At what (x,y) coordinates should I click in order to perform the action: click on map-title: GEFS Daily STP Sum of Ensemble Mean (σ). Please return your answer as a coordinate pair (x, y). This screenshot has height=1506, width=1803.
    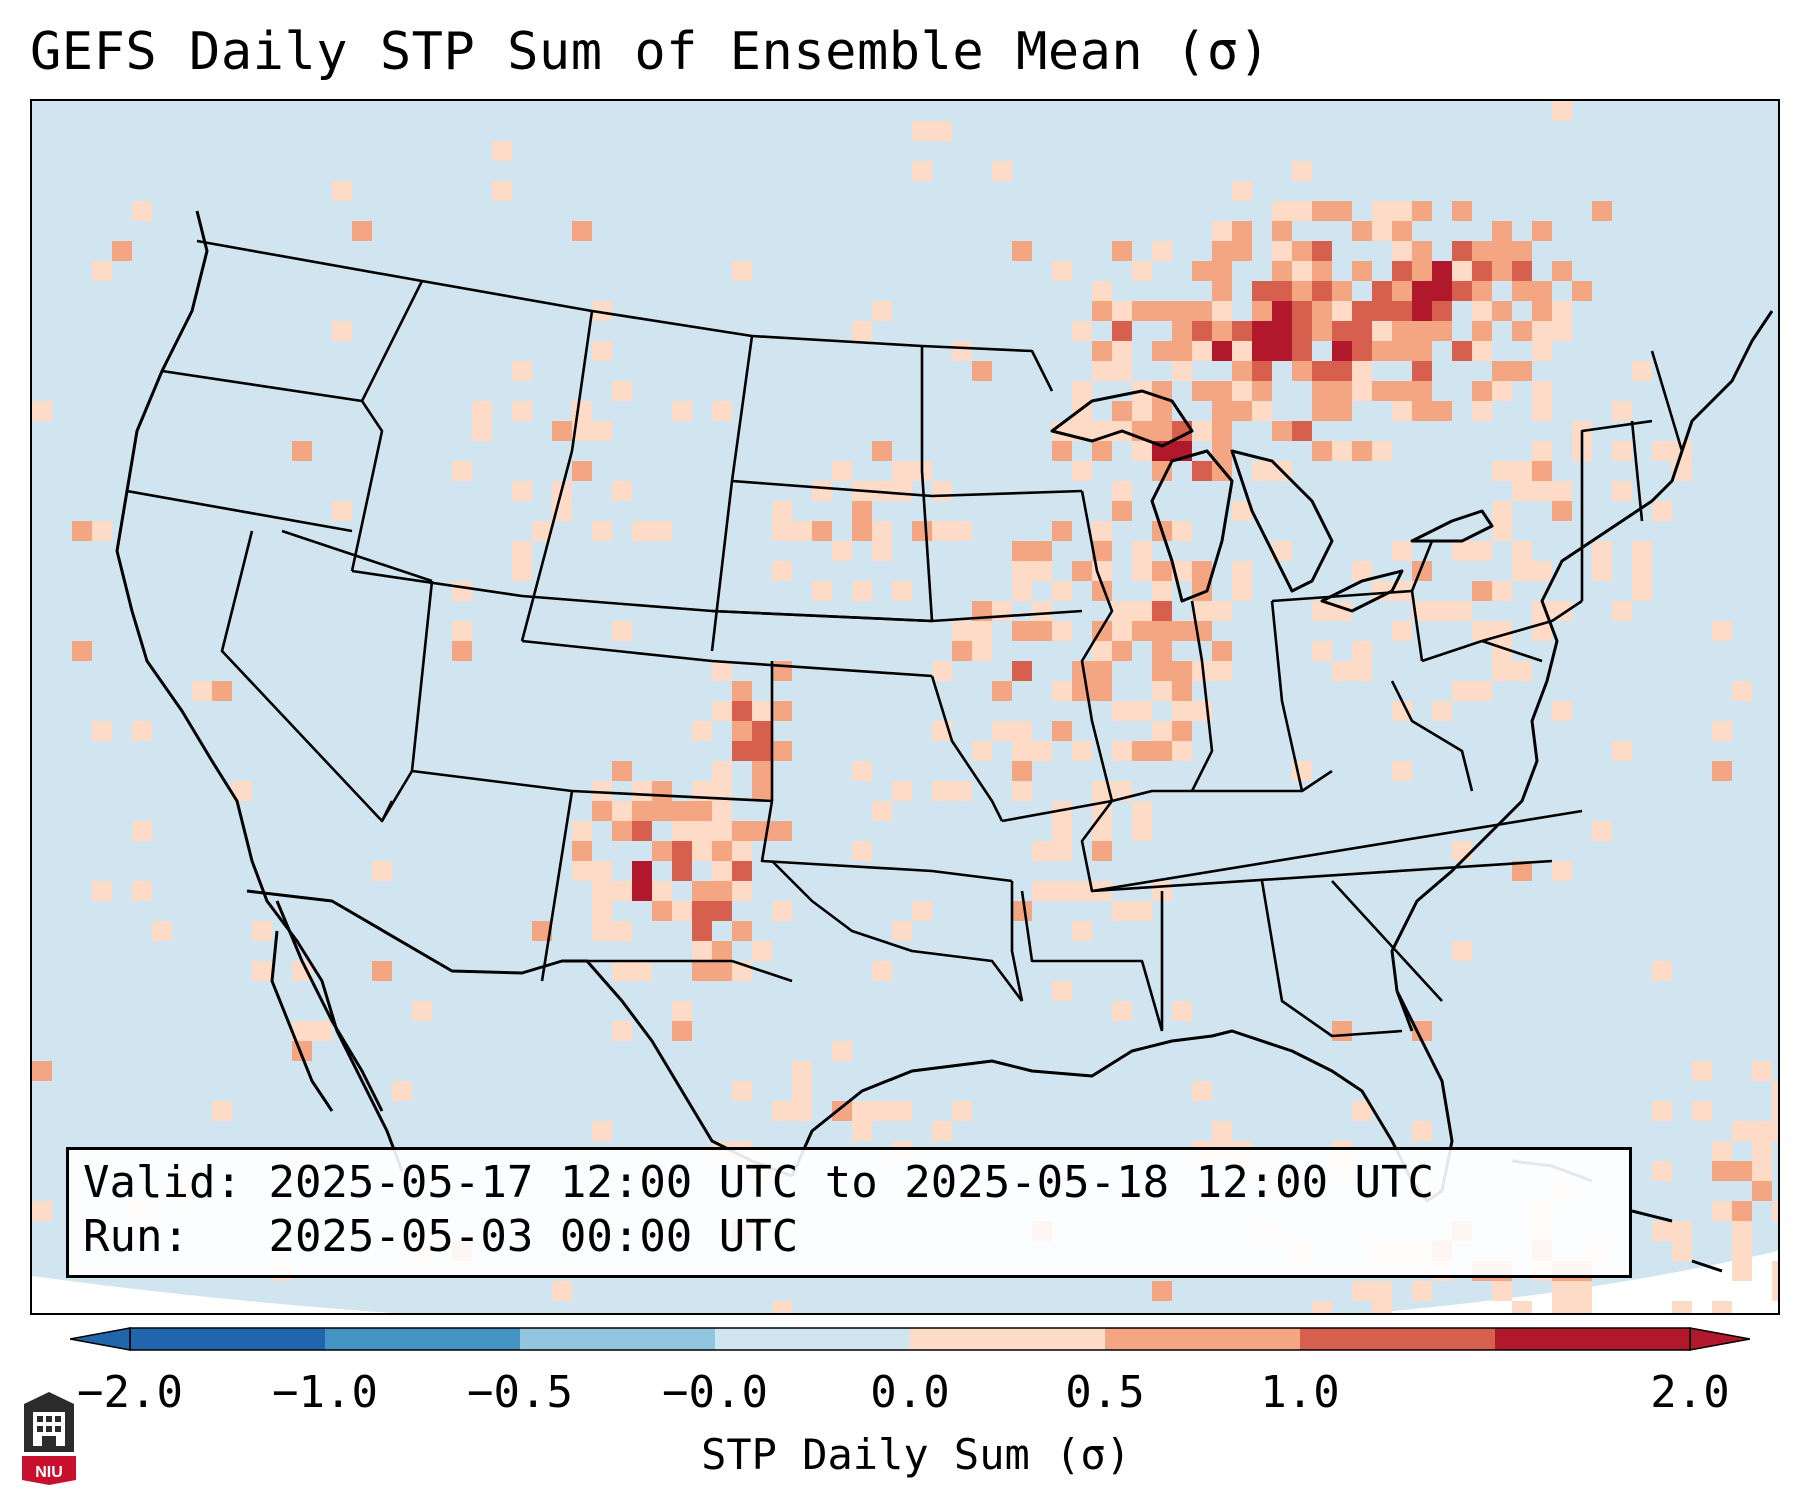
    Looking at the image, I should click on (650, 52).